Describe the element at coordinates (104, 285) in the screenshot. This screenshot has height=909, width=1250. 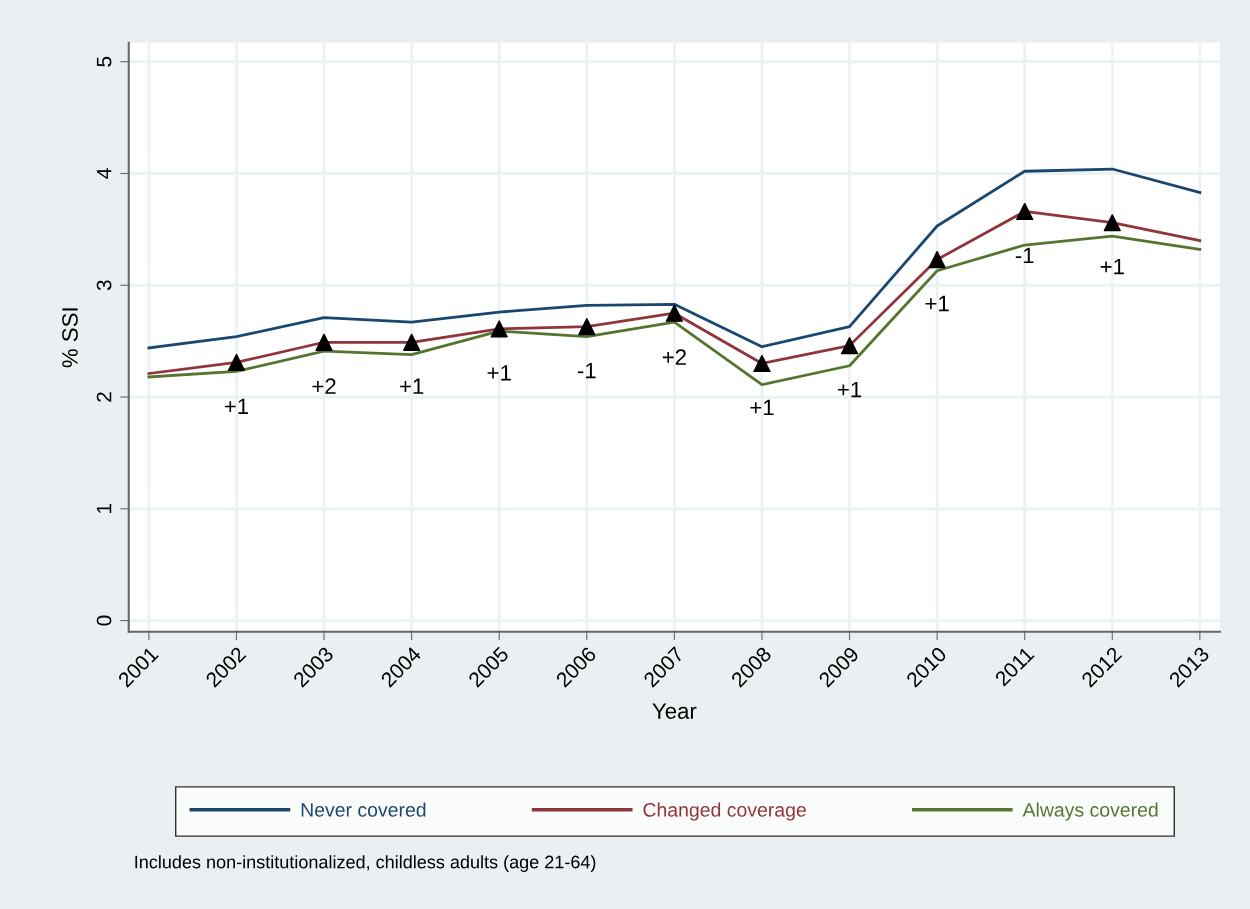
I see `y-tick-label: 3` at that location.